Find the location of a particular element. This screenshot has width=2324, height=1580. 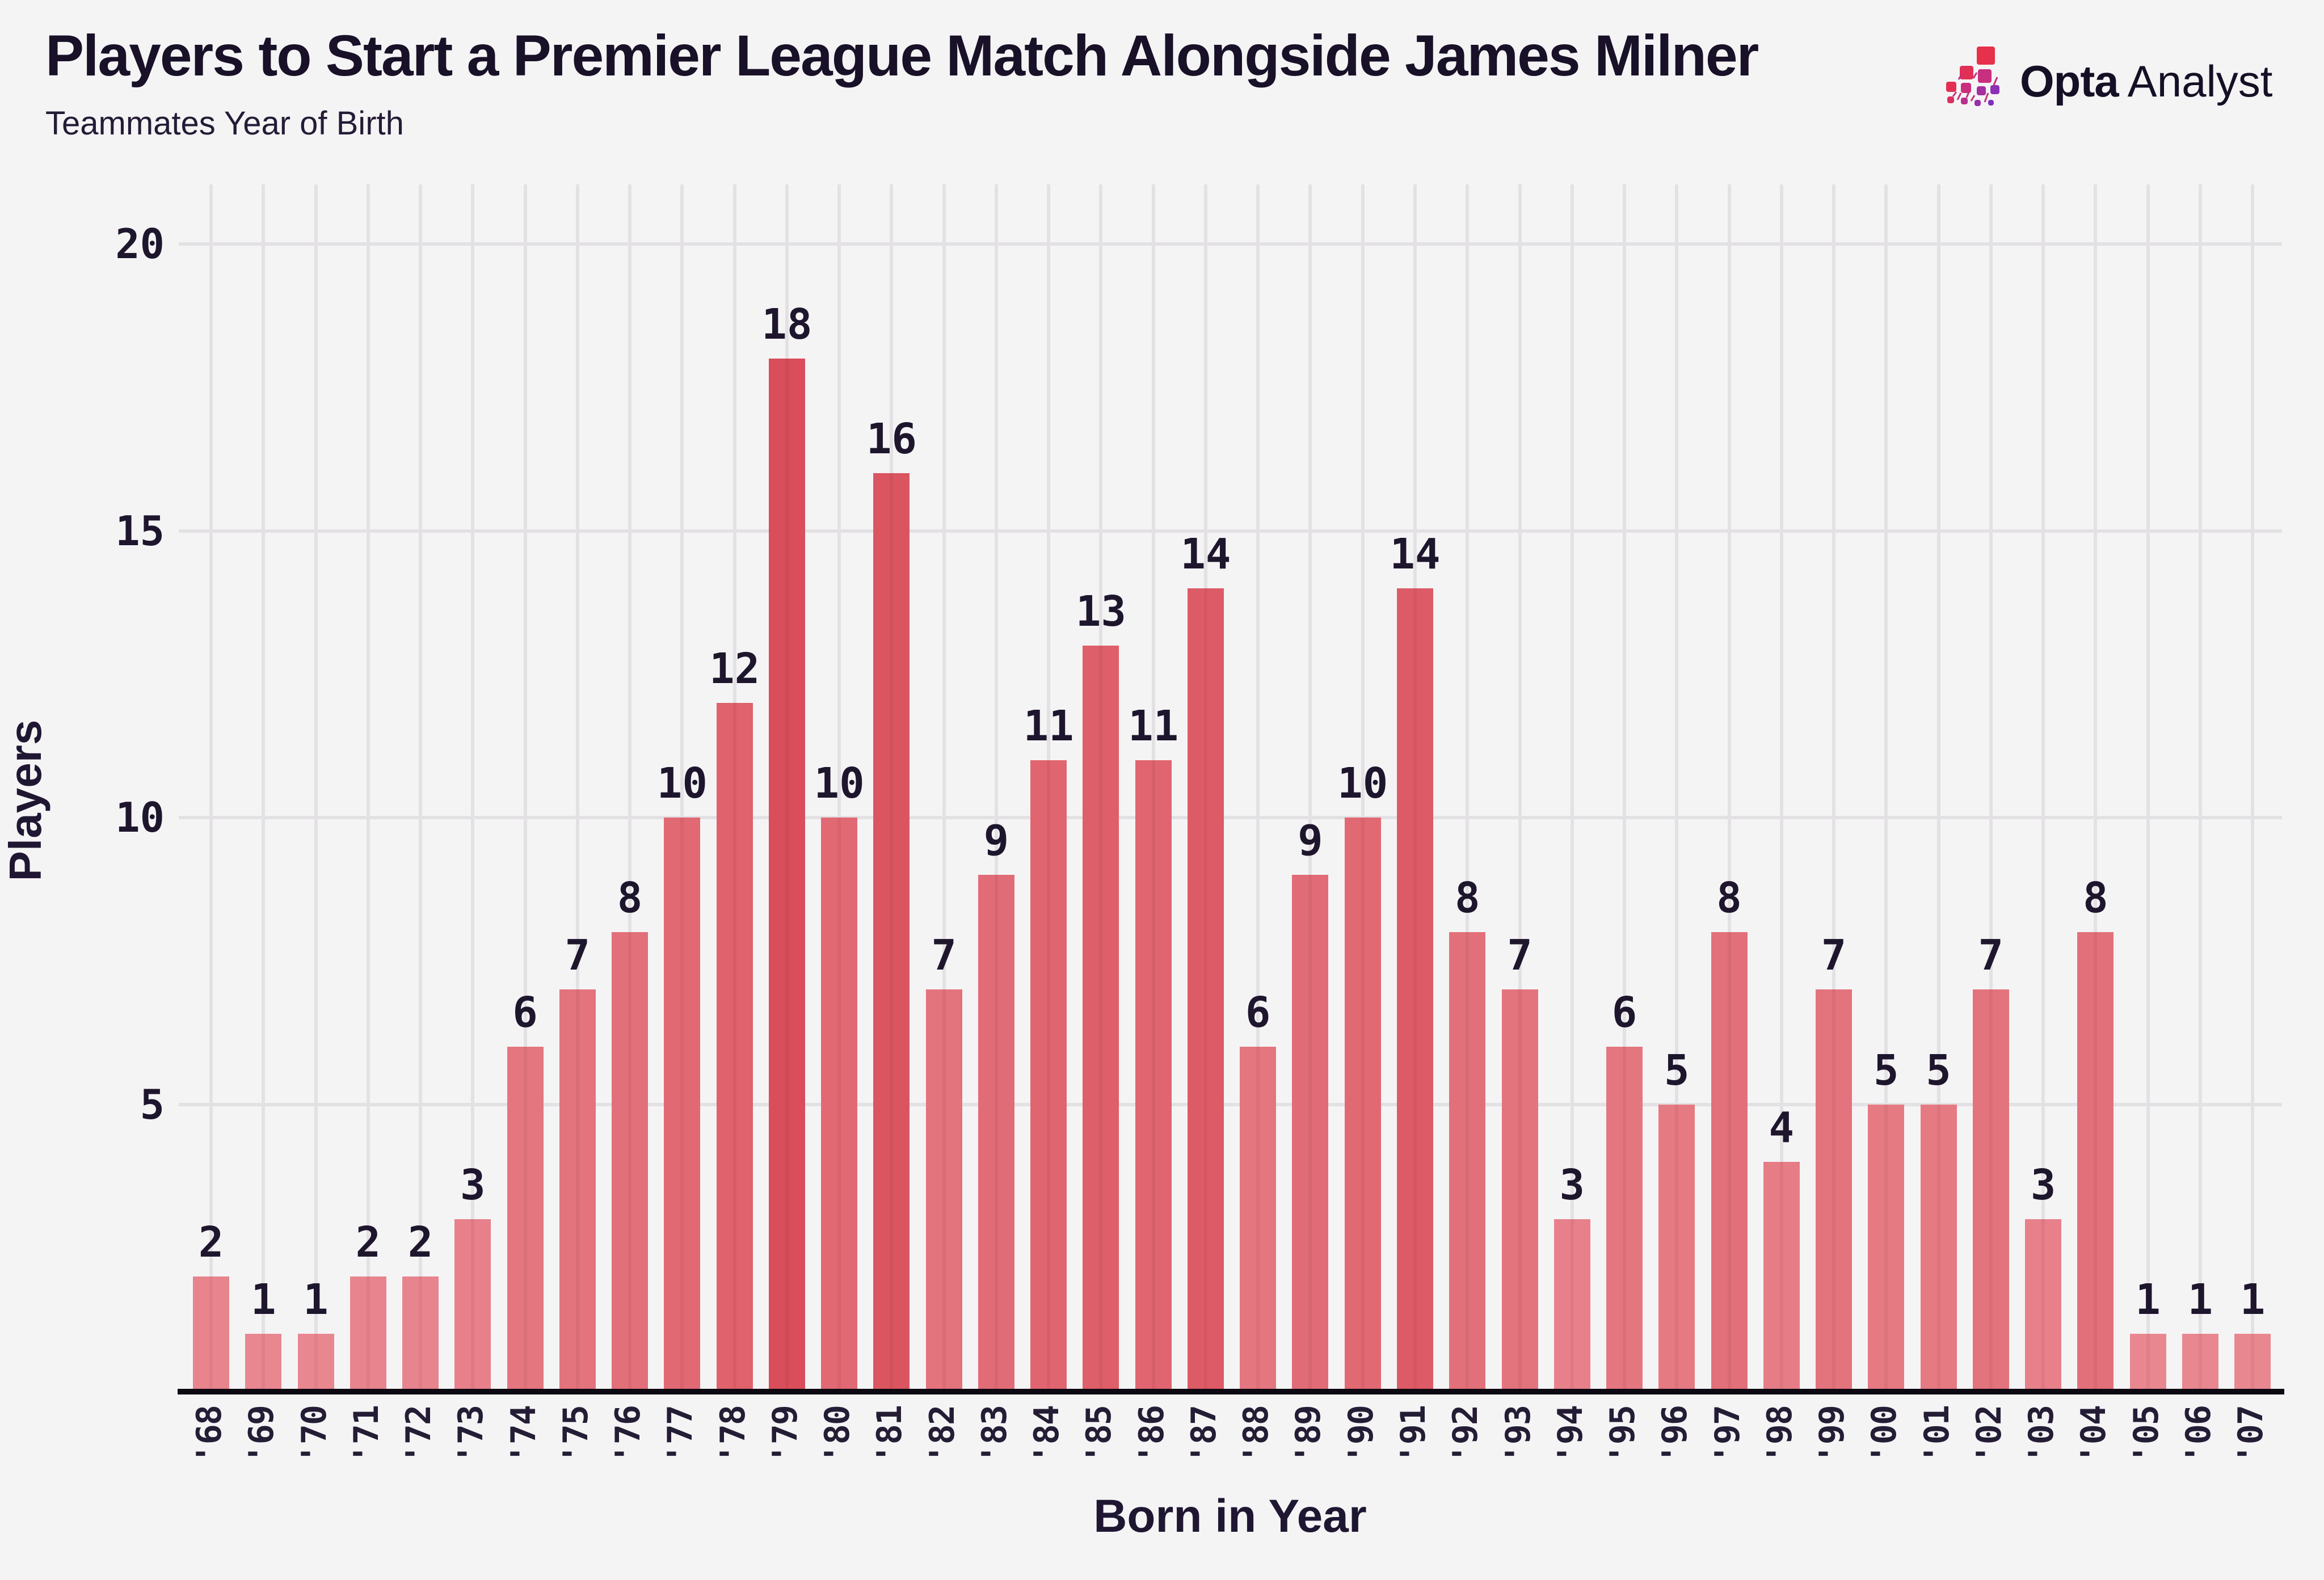

x-axis-line is located at coordinates (1231, 1391).